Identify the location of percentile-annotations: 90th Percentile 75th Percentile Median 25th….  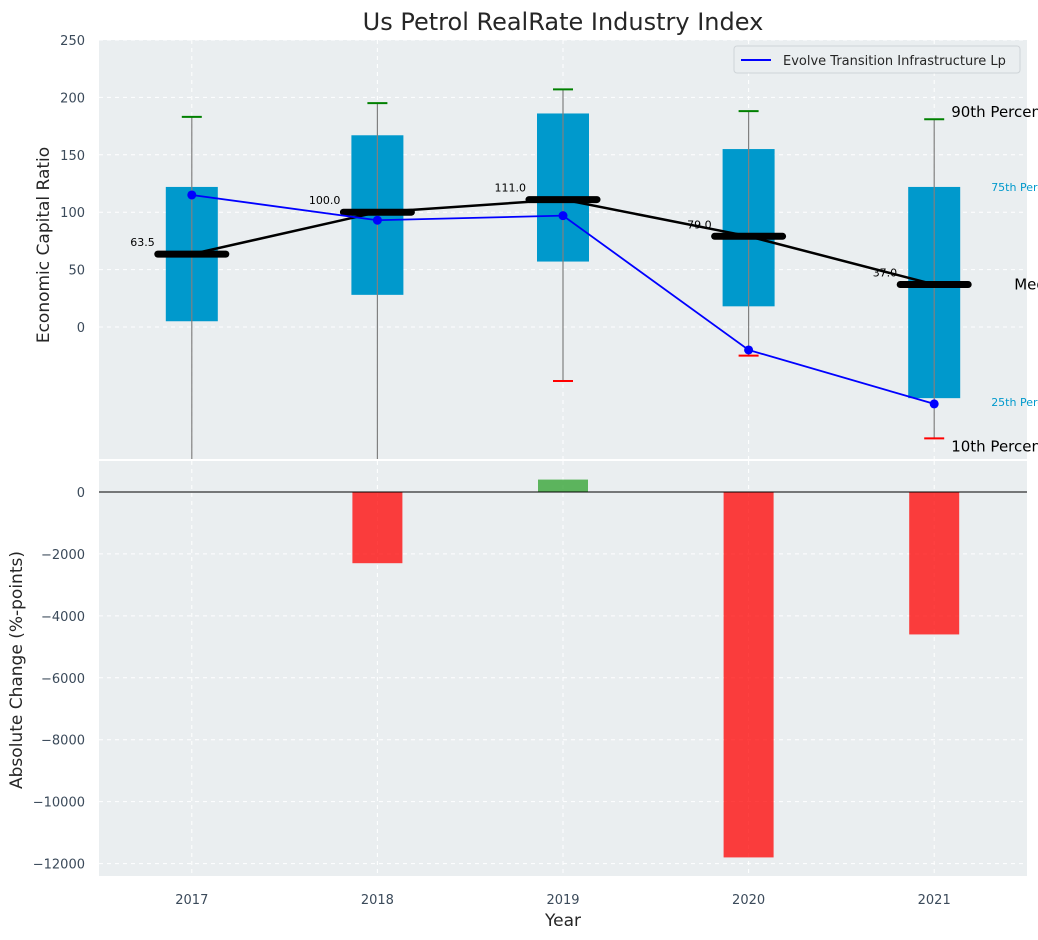
(994, 279).